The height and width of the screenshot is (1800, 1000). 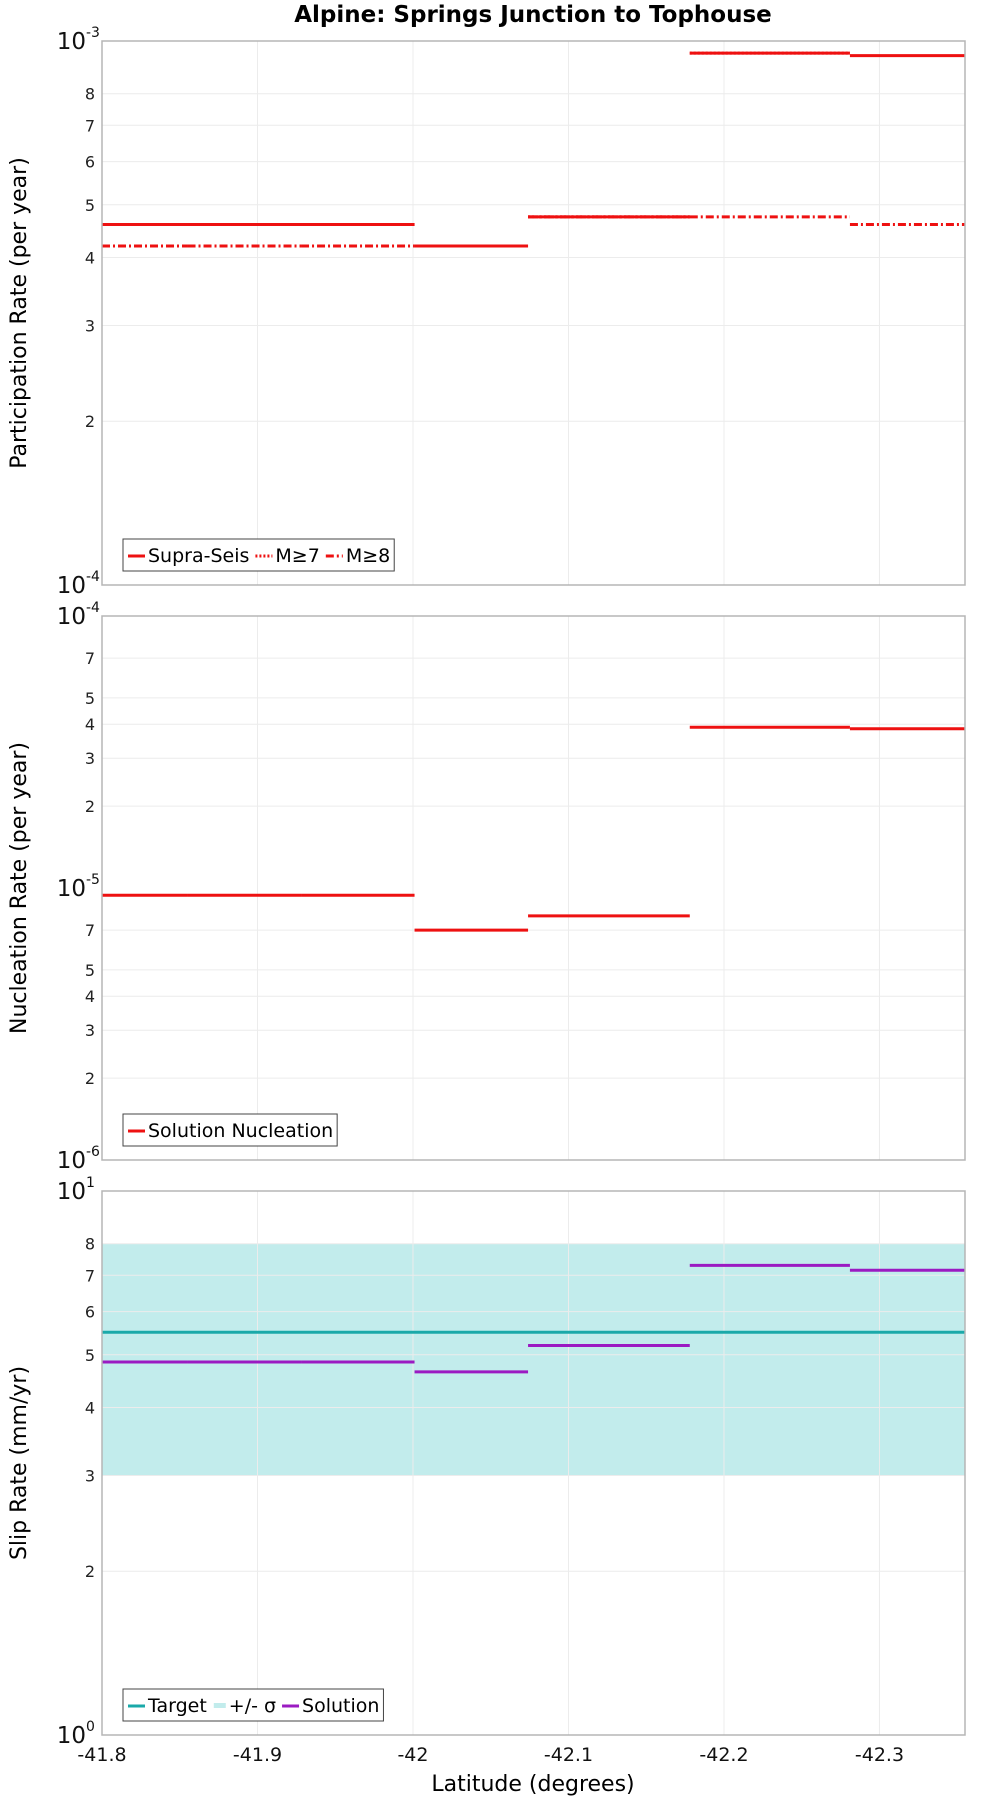 I want to click on x-tick-label: -42.3, so click(x=879, y=1755).